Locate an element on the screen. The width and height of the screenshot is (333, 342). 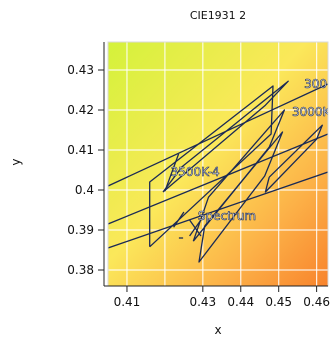
marker-group is located at coordinates (195, 228).